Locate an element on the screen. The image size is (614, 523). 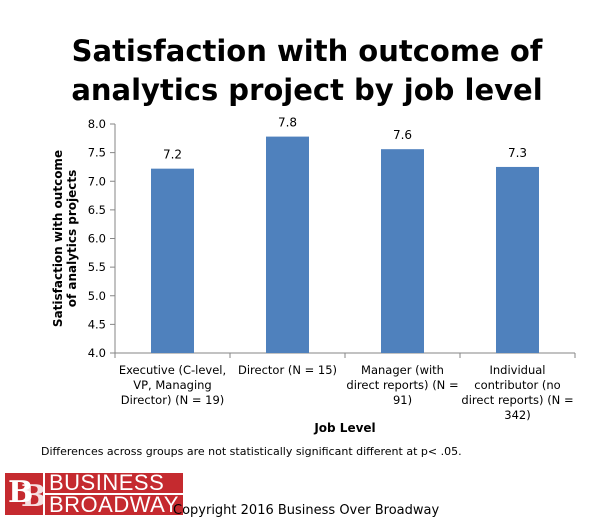
y-axis-title-line: Satisfaction with outcome is located at coordinates (58, 238).